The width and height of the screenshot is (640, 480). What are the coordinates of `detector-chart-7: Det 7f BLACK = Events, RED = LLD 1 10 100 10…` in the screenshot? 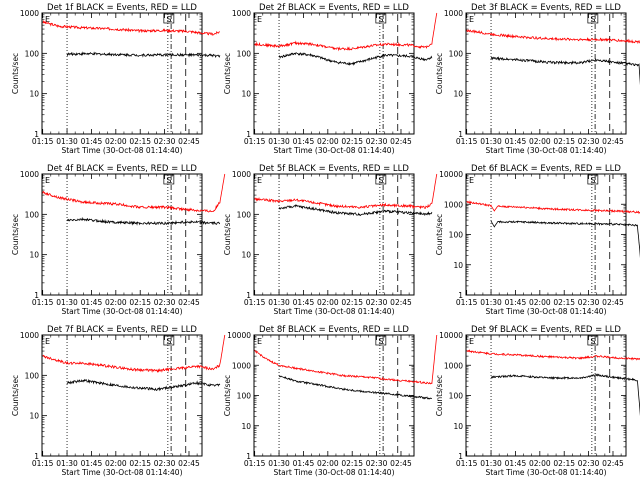 It's located at (118, 401).